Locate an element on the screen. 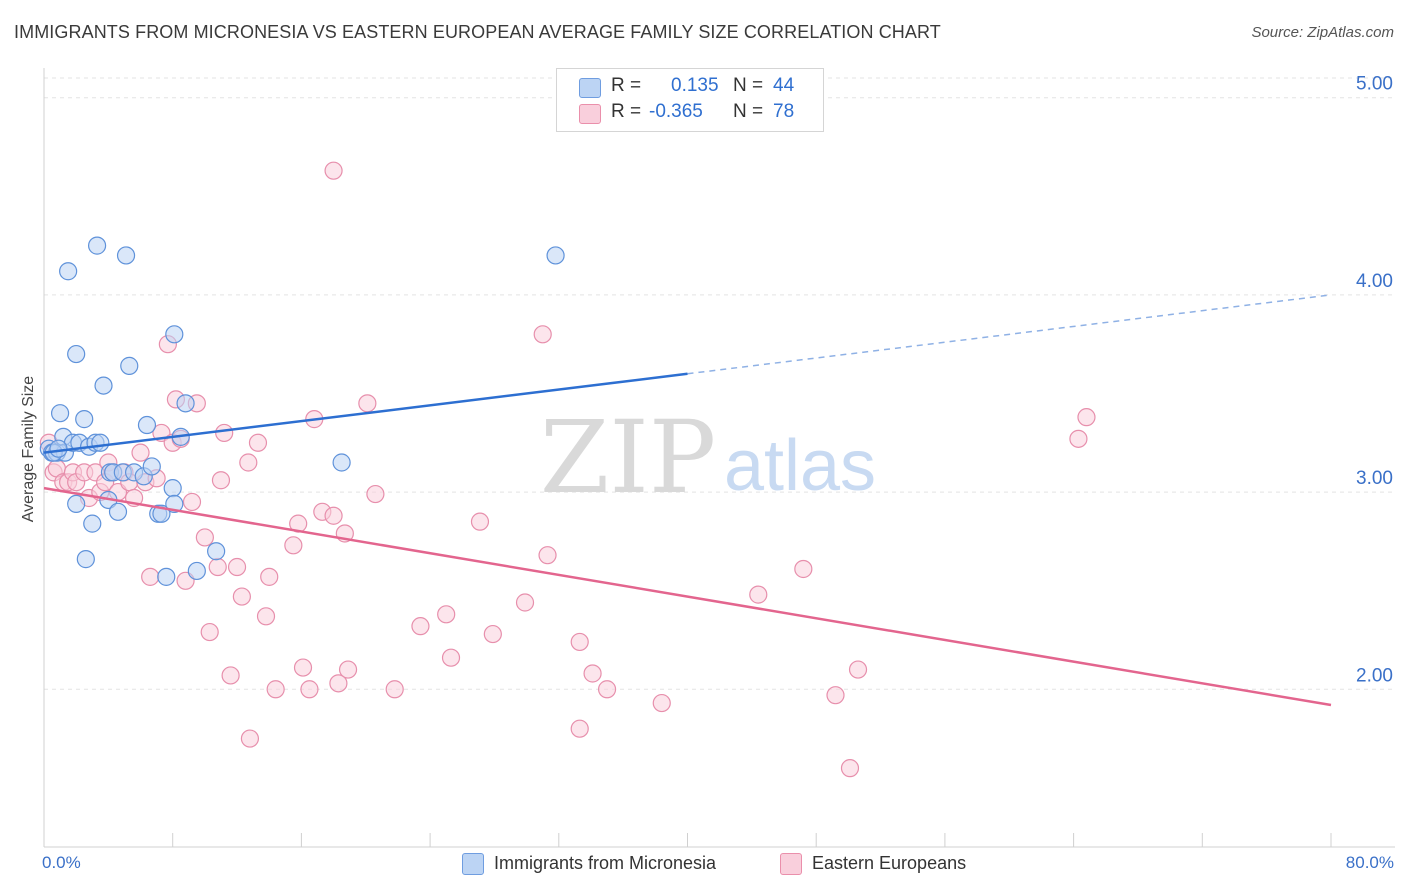  legend-r-value: -0.365 is located at coordinates (676, 111).